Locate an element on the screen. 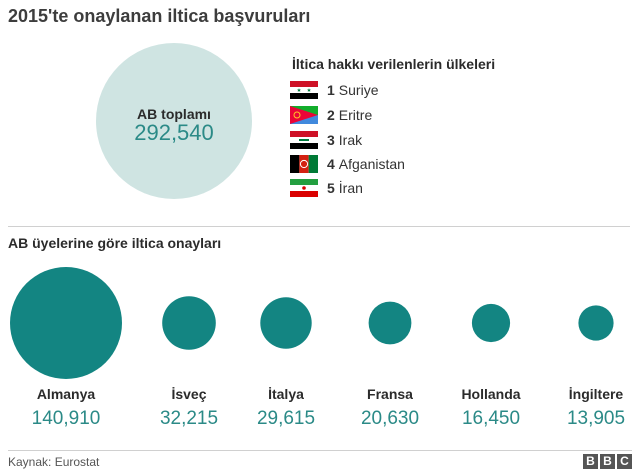 The height and width of the screenshot is (474, 640). iraq-flag-icon is located at coordinates (304, 140).